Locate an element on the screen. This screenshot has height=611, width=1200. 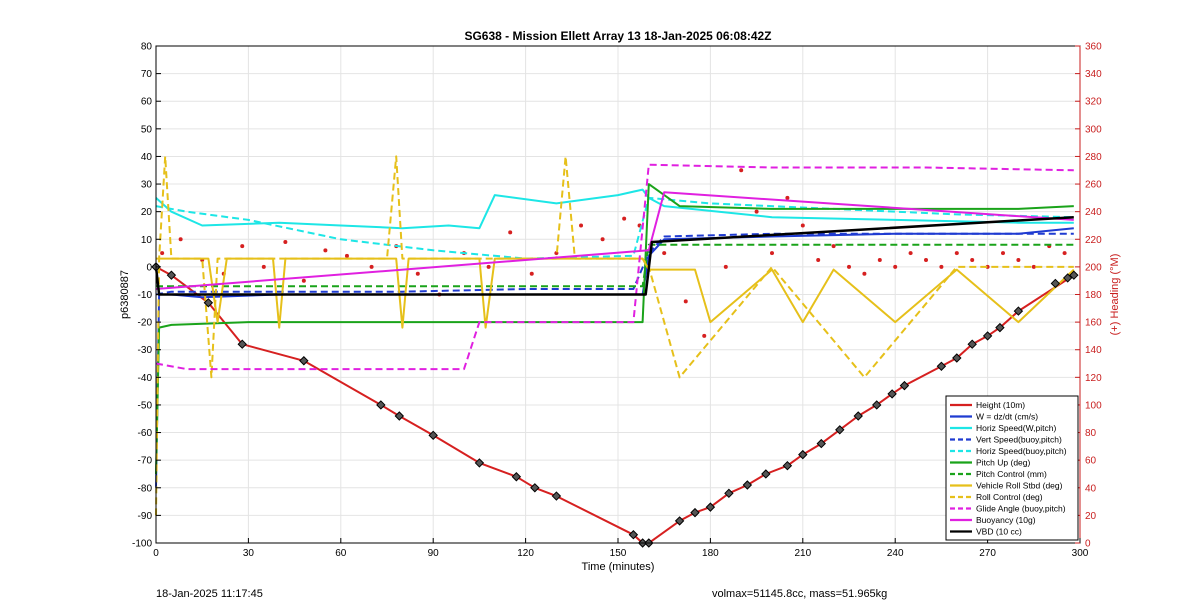
x-tick-label: 0 is located at coordinates (156, 553).